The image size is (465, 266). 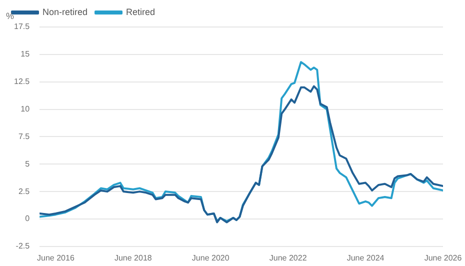 What do you see at coordinates (23, 246) in the screenshot?
I see `y-tick-label: -2.5` at bounding box center [23, 246].